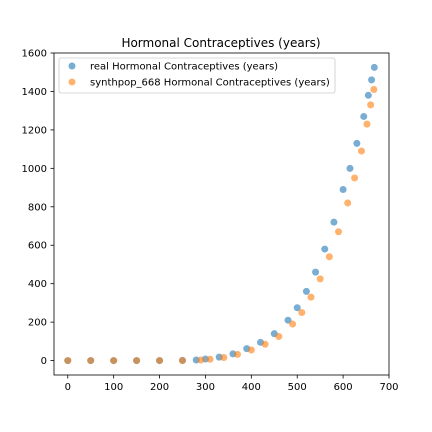  What do you see at coordinates (297, 387) in the screenshot?
I see `x-tick-label: 500` at bounding box center [297, 387].